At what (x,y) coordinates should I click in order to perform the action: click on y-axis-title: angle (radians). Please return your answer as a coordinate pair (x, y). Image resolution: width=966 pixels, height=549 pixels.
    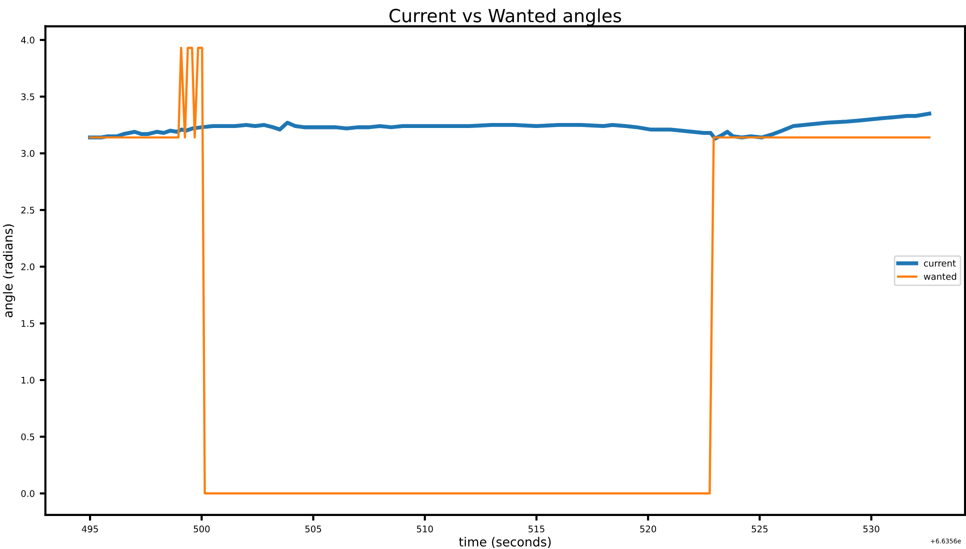
    Looking at the image, I should click on (9, 271).